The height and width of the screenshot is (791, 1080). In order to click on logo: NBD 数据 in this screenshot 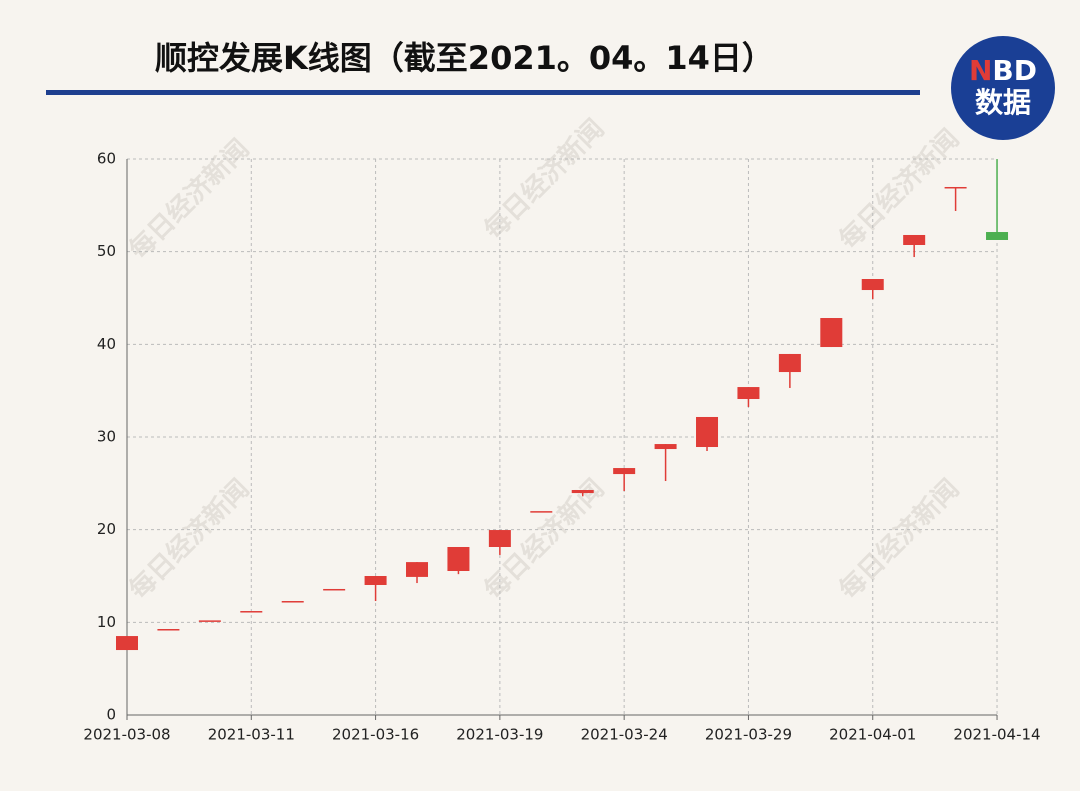, I will do `click(1003, 88)`.